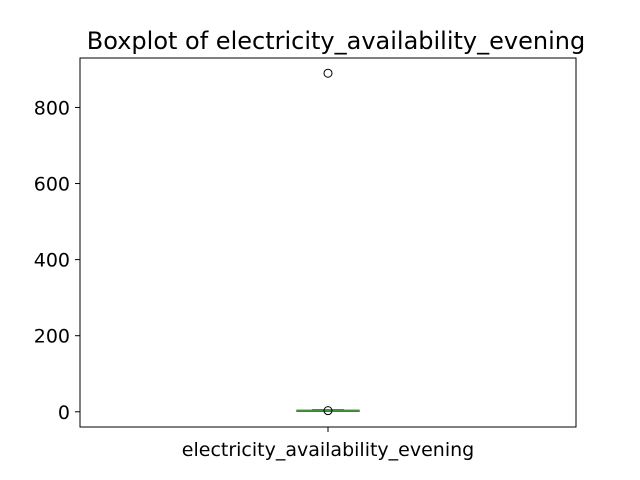  Describe the element at coordinates (64, 413) in the screenshot. I see `y-tick-label: 0` at that location.